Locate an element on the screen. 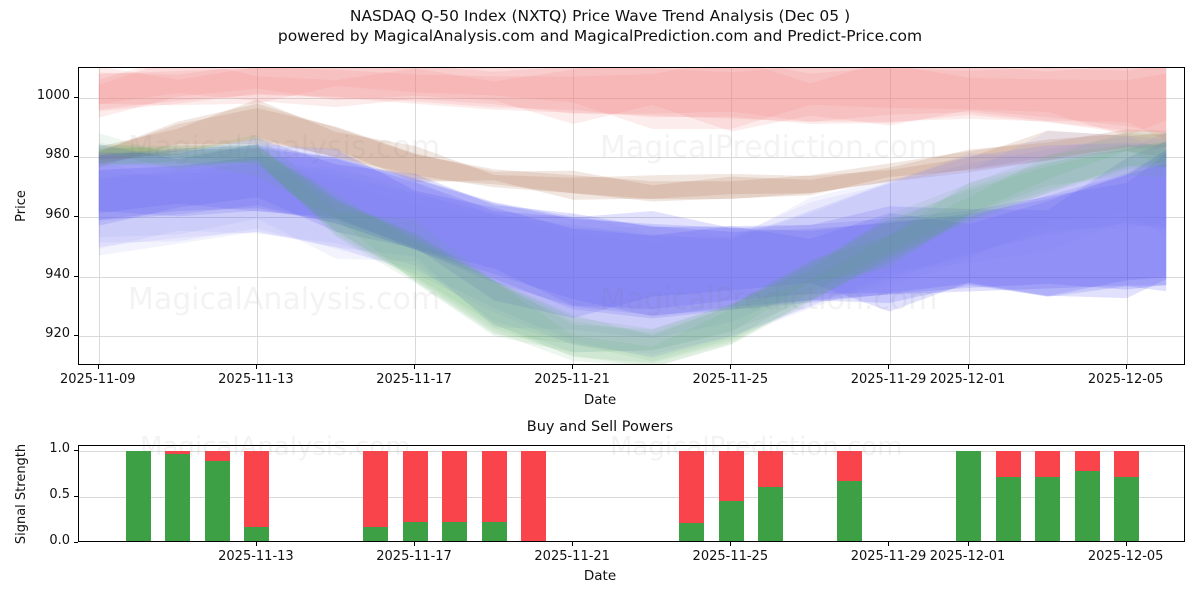  price-y-tick-label: 1000 is located at coordinates (53, 95).